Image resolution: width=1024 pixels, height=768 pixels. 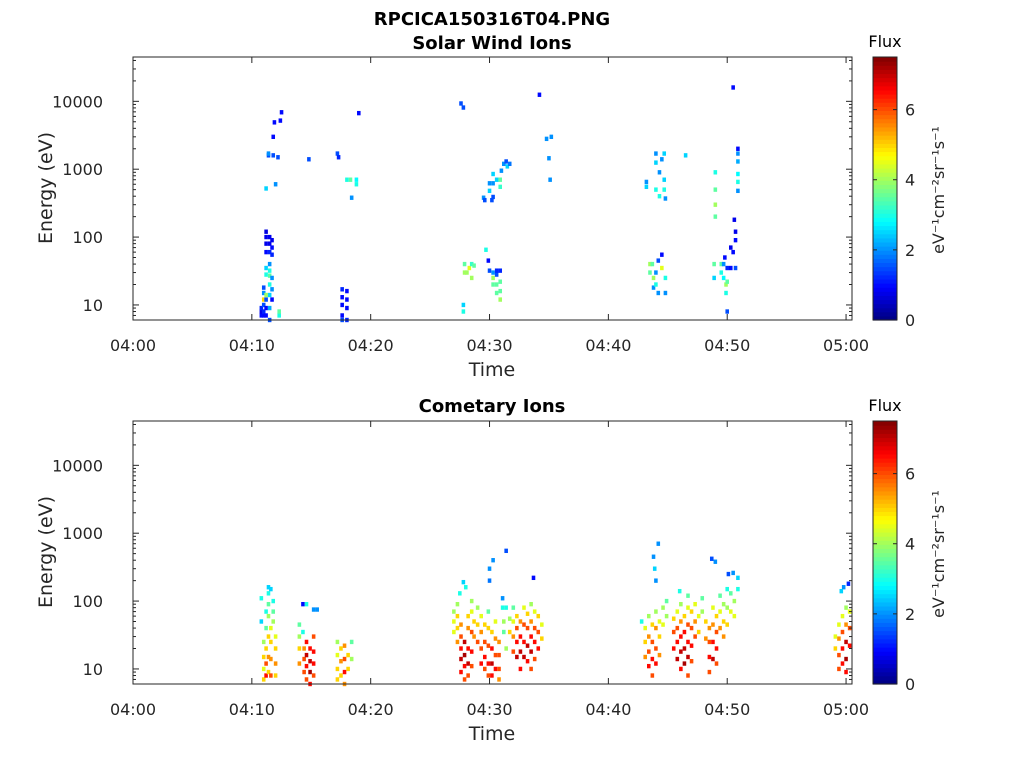 I want to click on cometary-x-axis-label: Time, so click(x=492, y=734).